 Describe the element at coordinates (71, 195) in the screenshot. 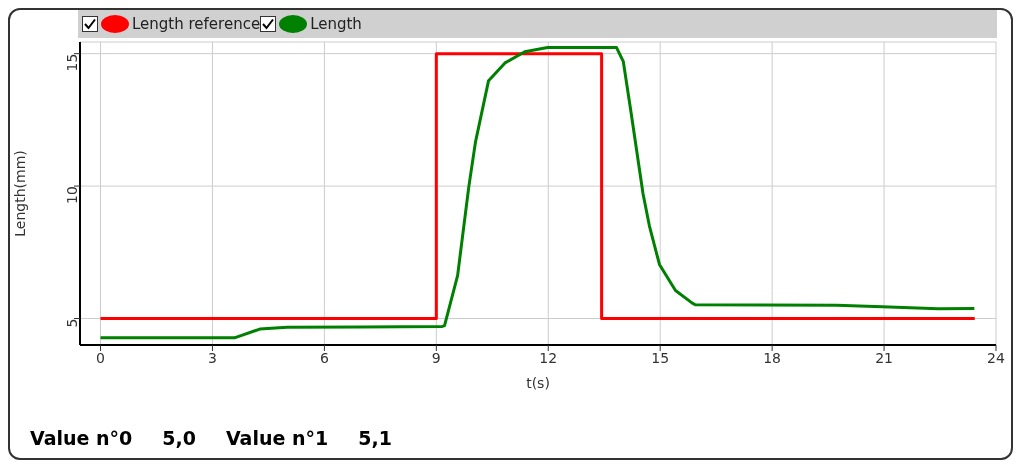

I see `y-tick-label: 10` at that location.